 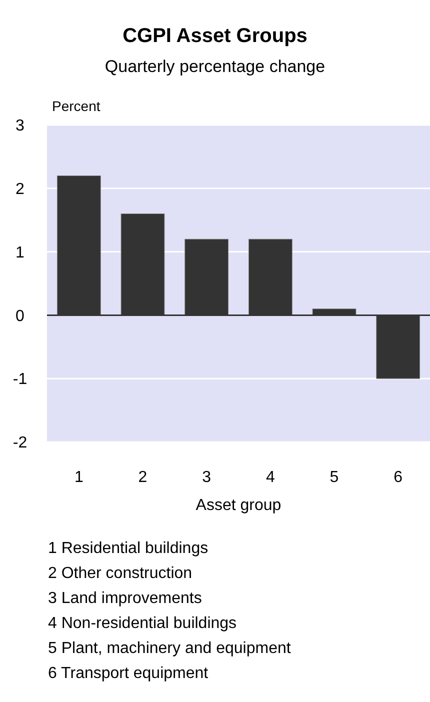 What do you see at coordinates (20, 316) in the screenshot?
I see `y-tick-label: 0` at bounding box center [20, 316].